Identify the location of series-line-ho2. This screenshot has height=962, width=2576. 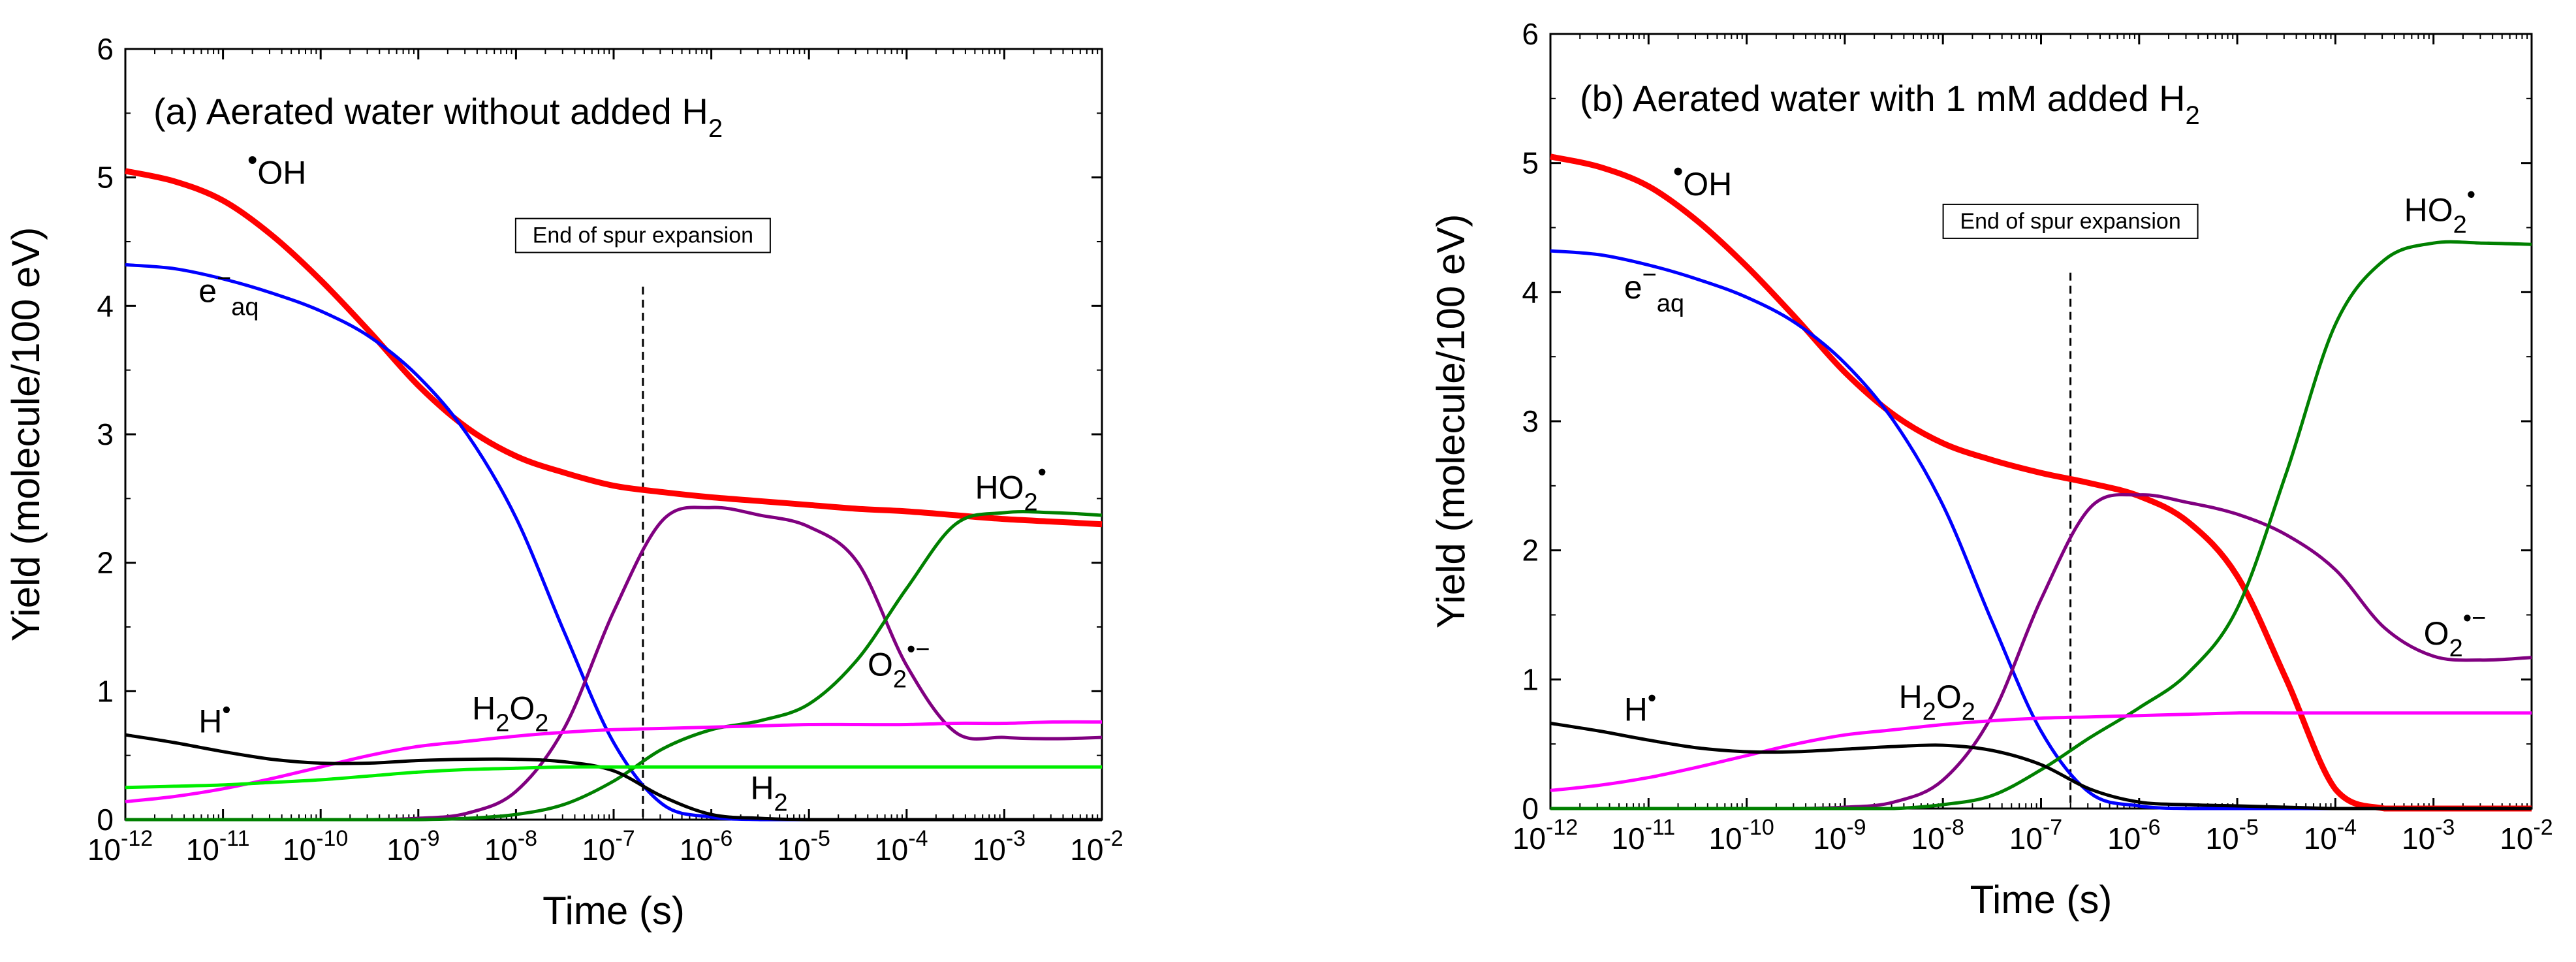
(614, 666).